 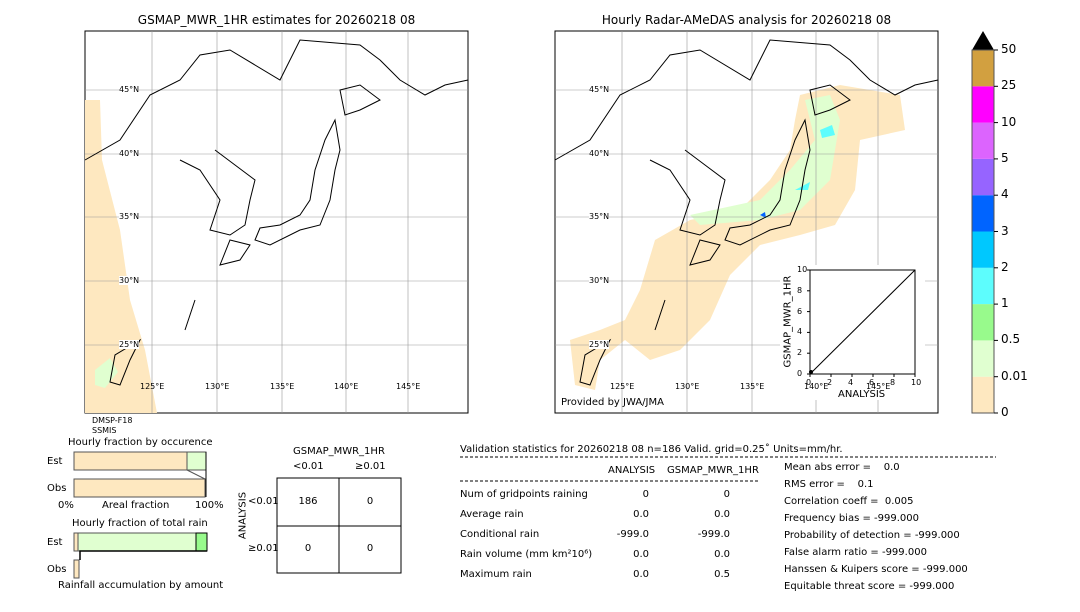 What do you see at coordinates (713, 470) in the screenshot?
I see `validation-col-gsmap: GSMAP_MWR_1HR` at bounding box center [713, 470].